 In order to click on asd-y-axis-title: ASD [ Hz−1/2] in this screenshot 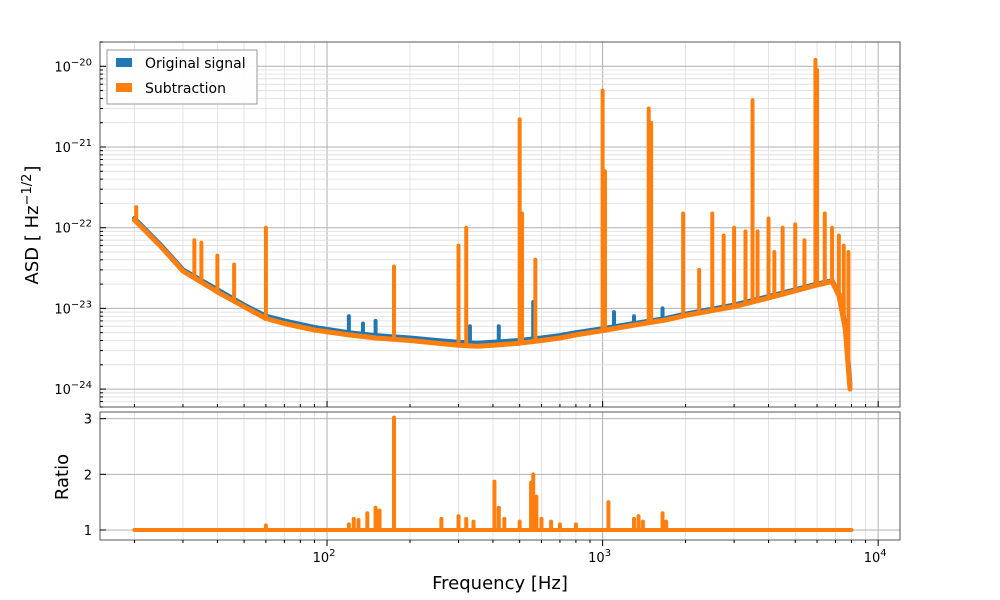, I will do `click(31, 225)`.